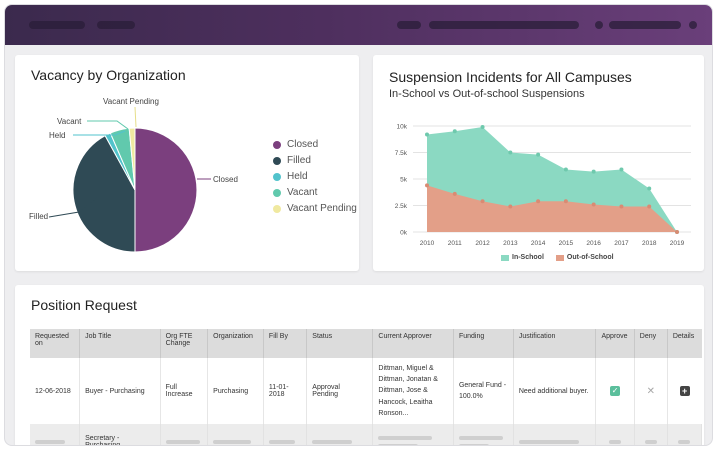  What do you see at coordinates (566, 243) in the screenshot?
I see `x-tick-label: 2015` at bounding box center [566, 243].